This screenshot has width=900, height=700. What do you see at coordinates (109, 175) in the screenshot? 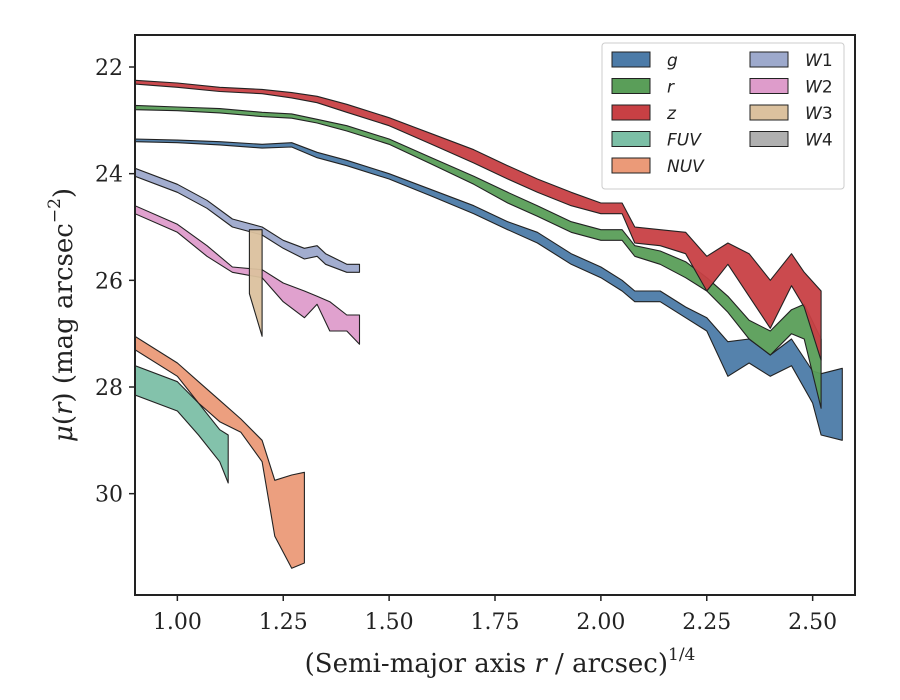
I see `y-tick-label: 24` at bounding box center [109, 175].